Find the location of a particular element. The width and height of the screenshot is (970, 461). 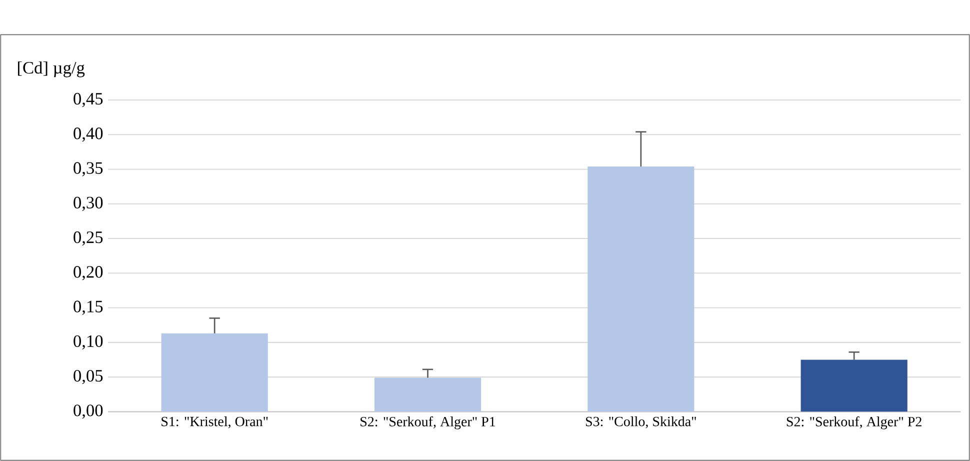

y-tick-label: 0,05 is located at coordinates (88, 377).